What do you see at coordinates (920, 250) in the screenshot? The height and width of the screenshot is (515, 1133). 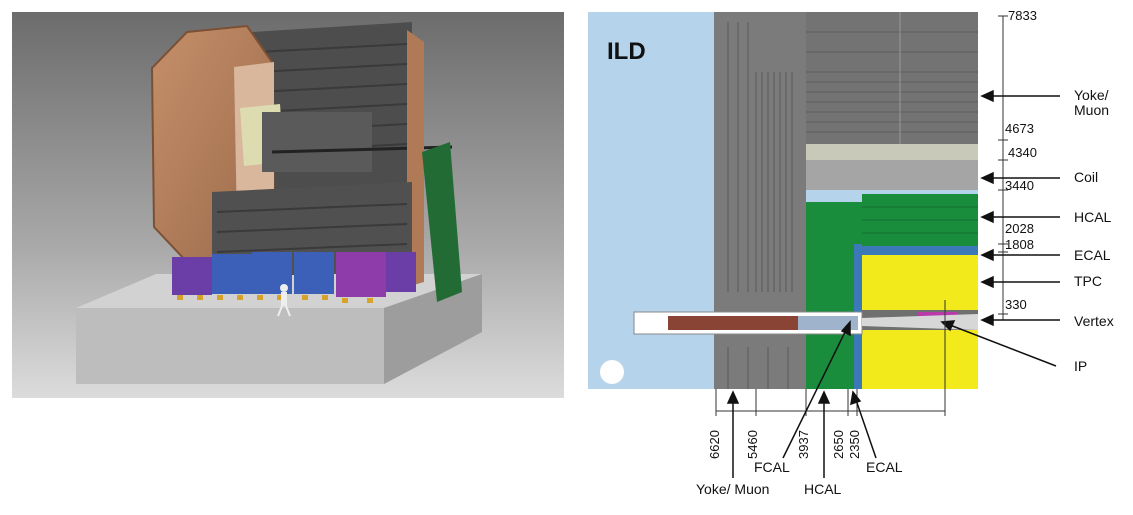 I see `ecal-barrel` at bounding box center [920, 250].